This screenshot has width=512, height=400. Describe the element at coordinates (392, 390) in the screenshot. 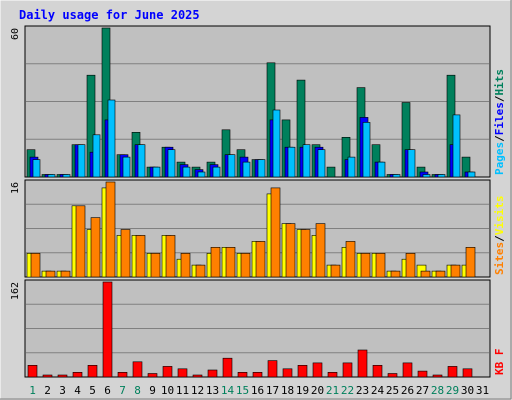

I see `x-tick-label-day-25: 25` at that location.